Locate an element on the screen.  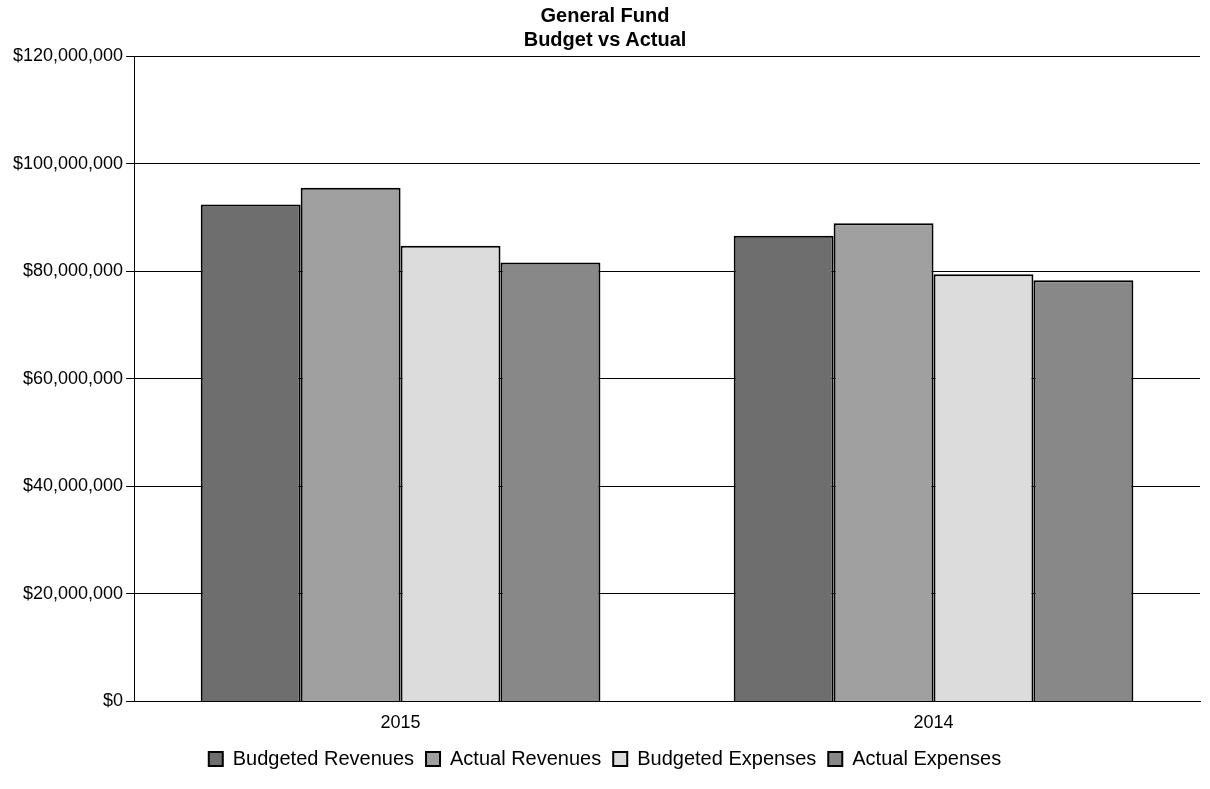
y-tick-label: $100,000,000 is located at coordinates (68, 162).